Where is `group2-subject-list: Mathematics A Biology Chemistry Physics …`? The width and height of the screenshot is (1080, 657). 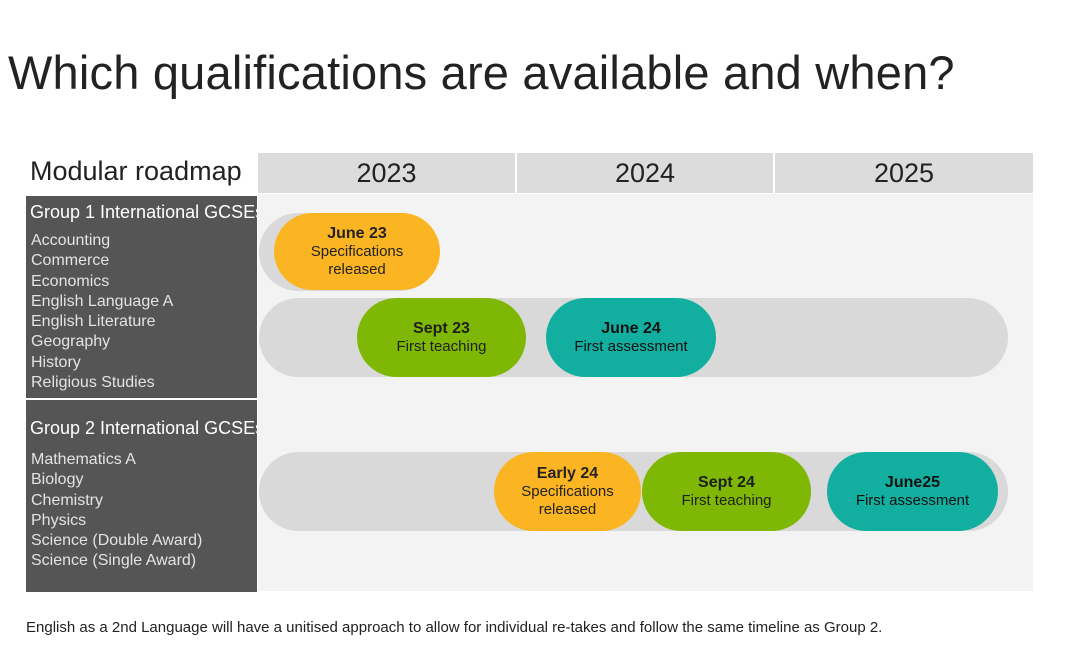 group2-subject-list: Mathematics A Biology Chemistry Physics … is located at coordinates (141, 511).